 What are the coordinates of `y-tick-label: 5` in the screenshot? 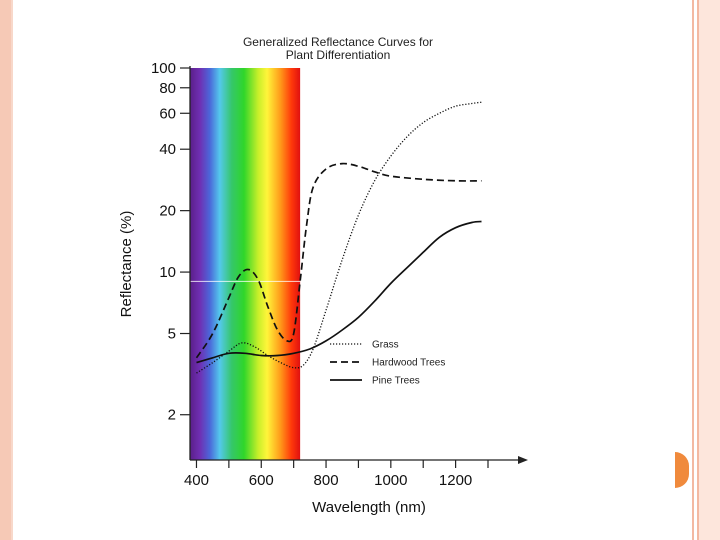 It's located at (172, 334).